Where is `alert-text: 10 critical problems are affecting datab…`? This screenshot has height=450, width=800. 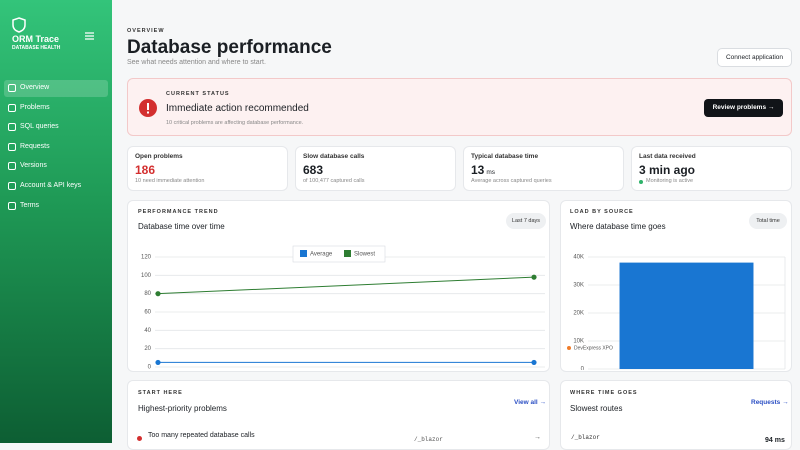
alert-text: 10 critical problems are affecting datab… is located at coordinates (235, 123).